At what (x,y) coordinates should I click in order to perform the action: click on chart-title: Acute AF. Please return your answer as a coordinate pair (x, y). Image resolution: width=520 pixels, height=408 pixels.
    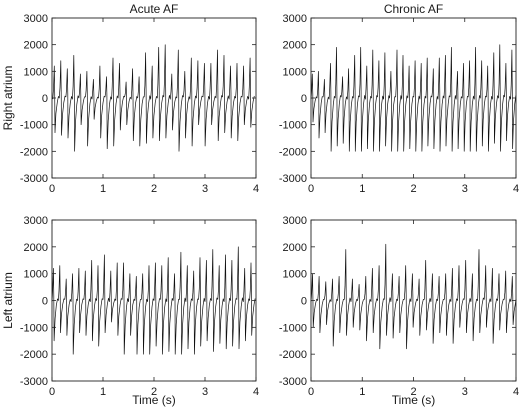
    Looking at the image, I should click on (154, 9).